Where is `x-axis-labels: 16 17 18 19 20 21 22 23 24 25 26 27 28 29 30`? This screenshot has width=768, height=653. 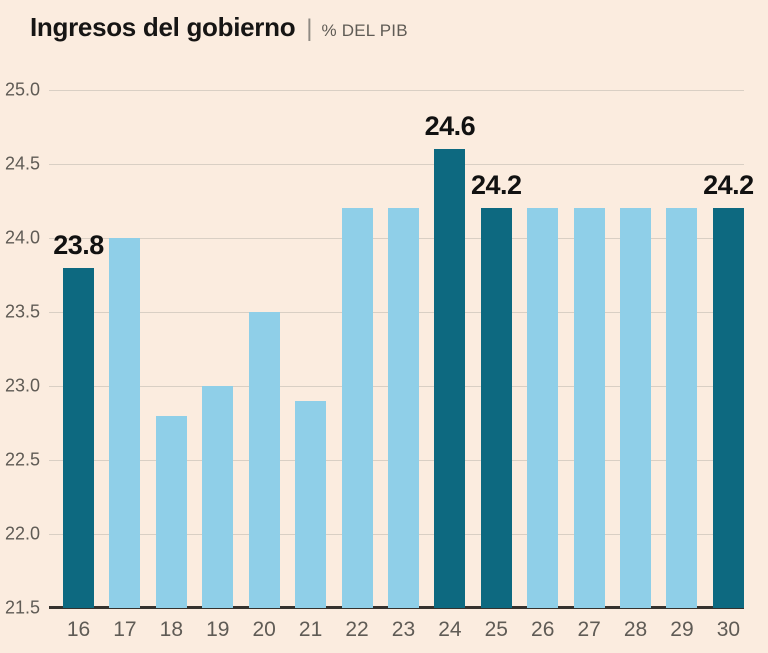
x-axis-labels: 16 17 18 19 20 21 22 23 24 25 26 27 28 29 30 is located at coordinates (396, 630).